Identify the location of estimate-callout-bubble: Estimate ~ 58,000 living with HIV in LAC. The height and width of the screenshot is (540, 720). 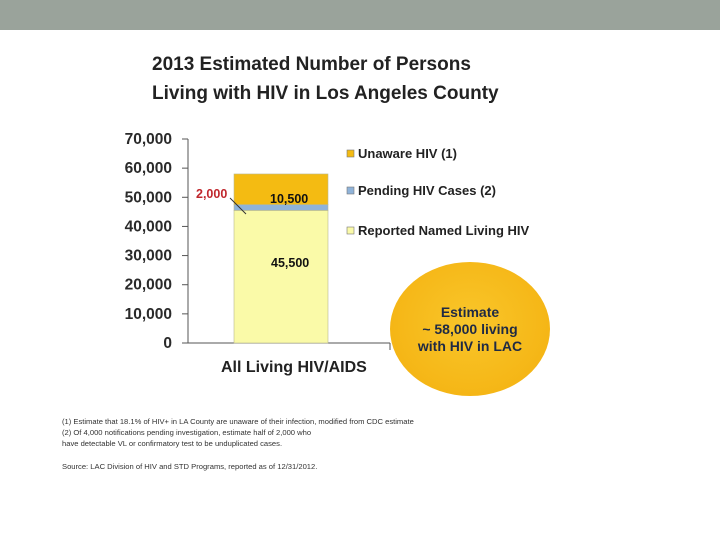
(470, 329).